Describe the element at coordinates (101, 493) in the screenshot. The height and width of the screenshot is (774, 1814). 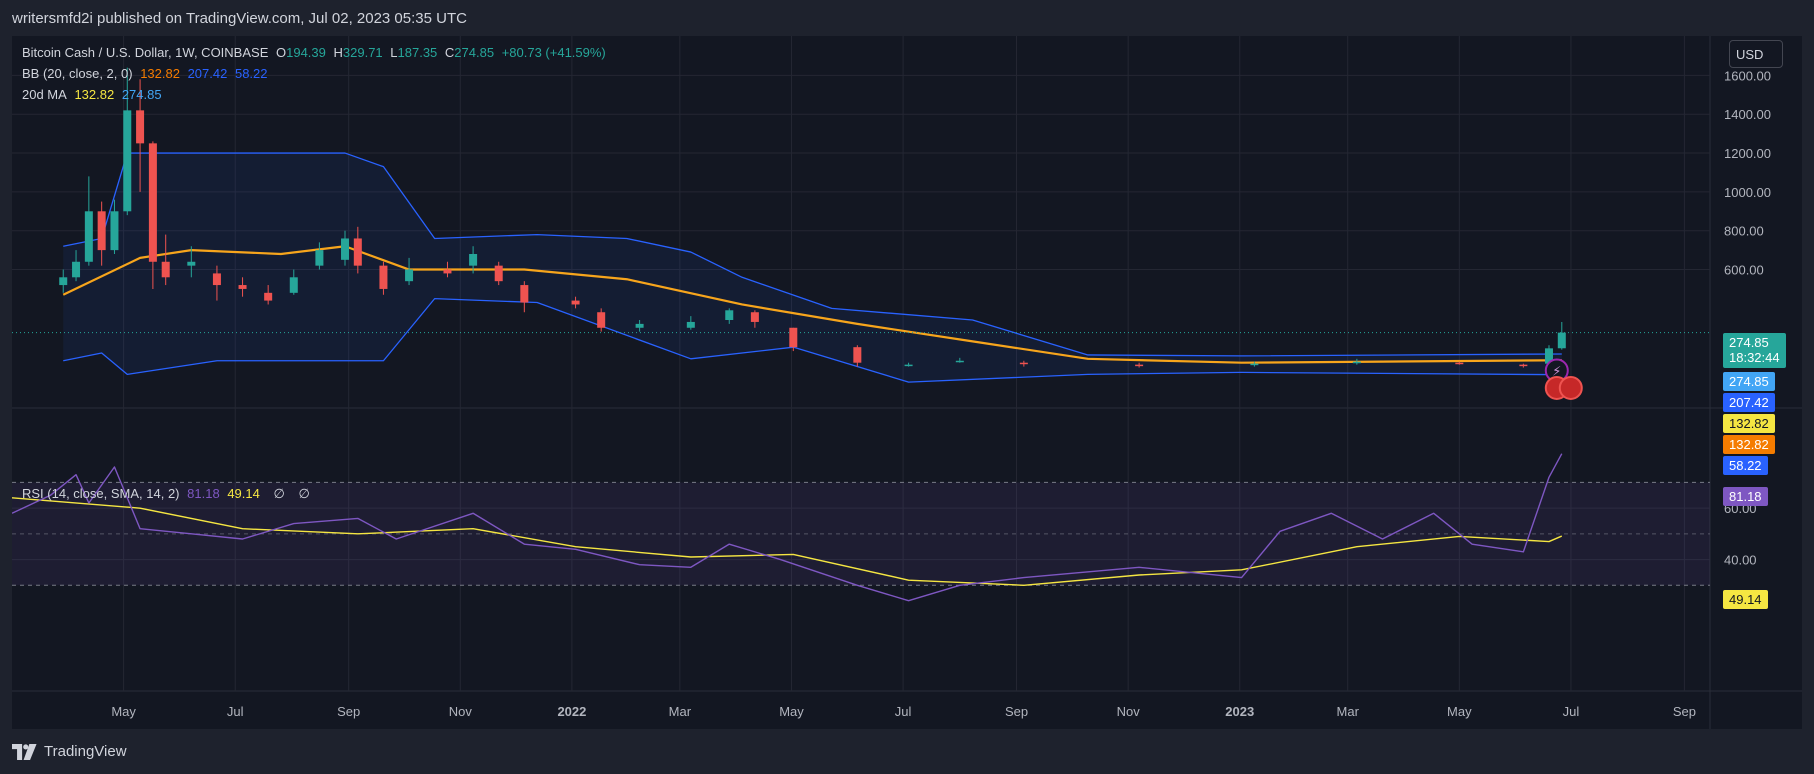
I see `rsi-label: RSI (14, close, SMA, 14, 2)` at that location.